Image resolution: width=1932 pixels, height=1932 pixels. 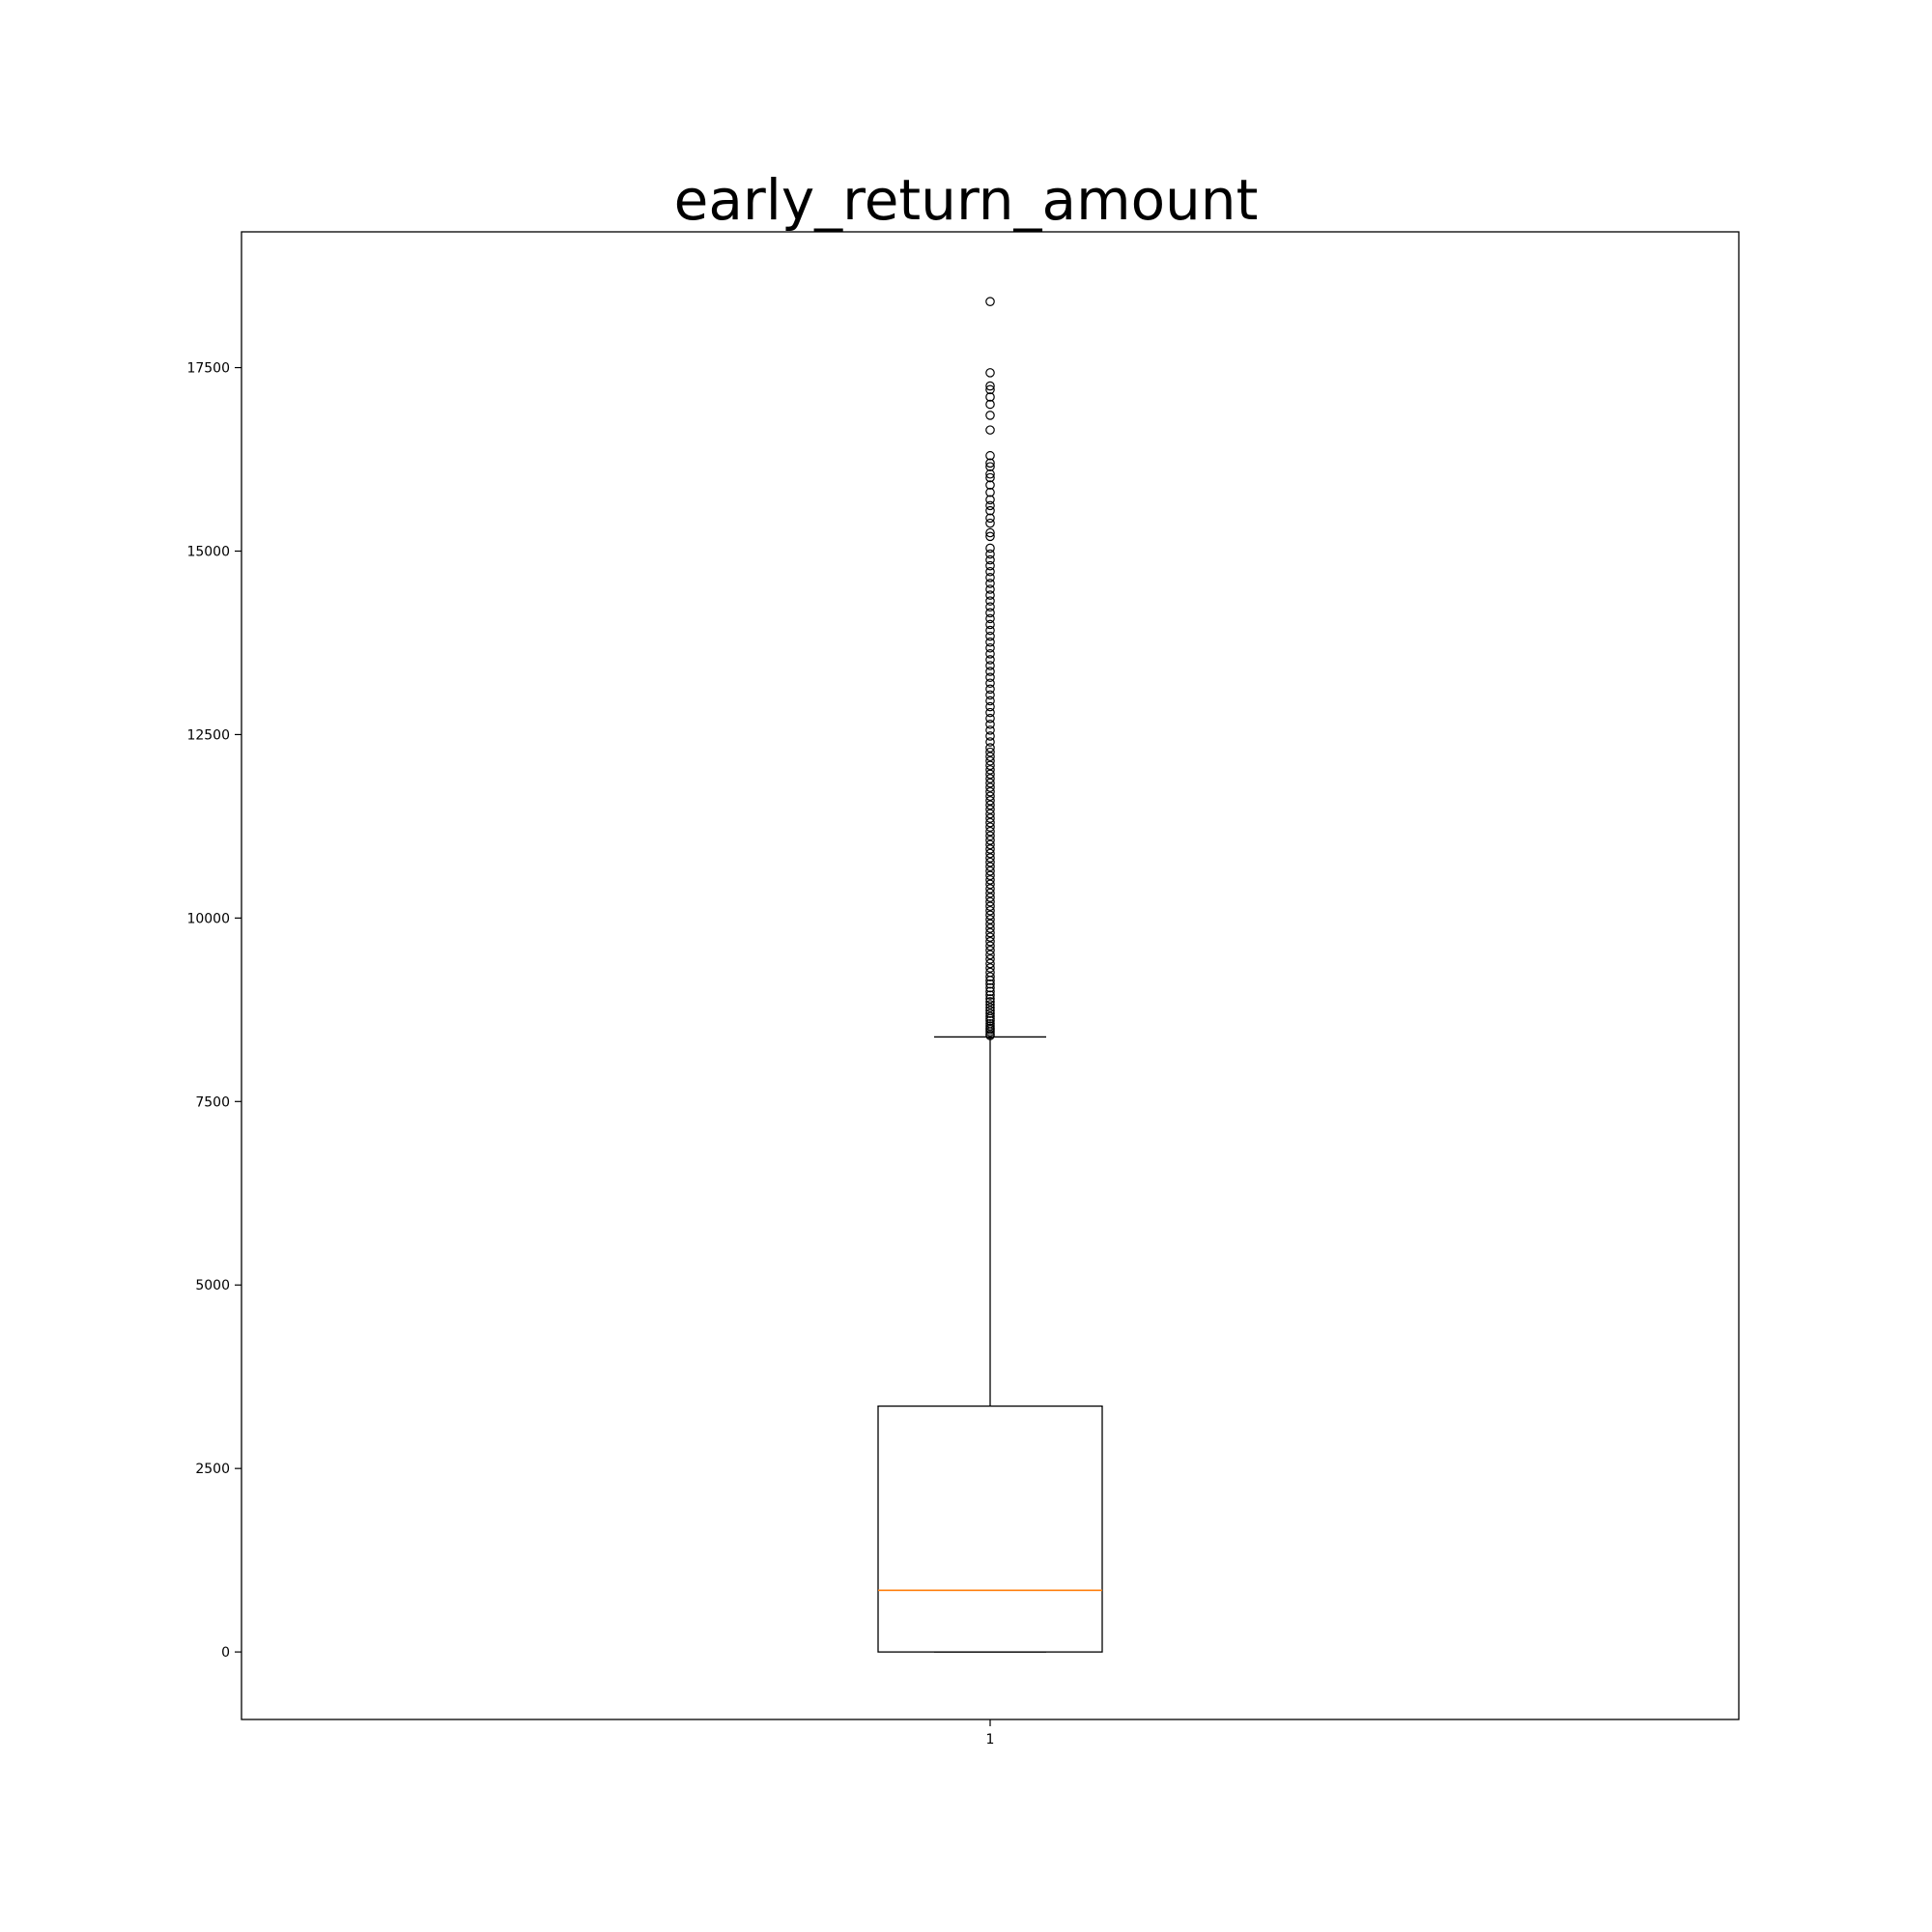 I want to click on y-tick-label: 10000, so click(x=208, y=918).